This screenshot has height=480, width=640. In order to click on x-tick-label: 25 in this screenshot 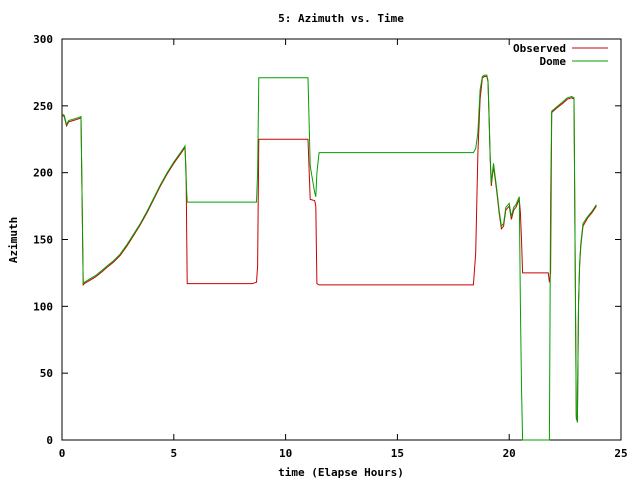, I will do `click(620, 453)`.